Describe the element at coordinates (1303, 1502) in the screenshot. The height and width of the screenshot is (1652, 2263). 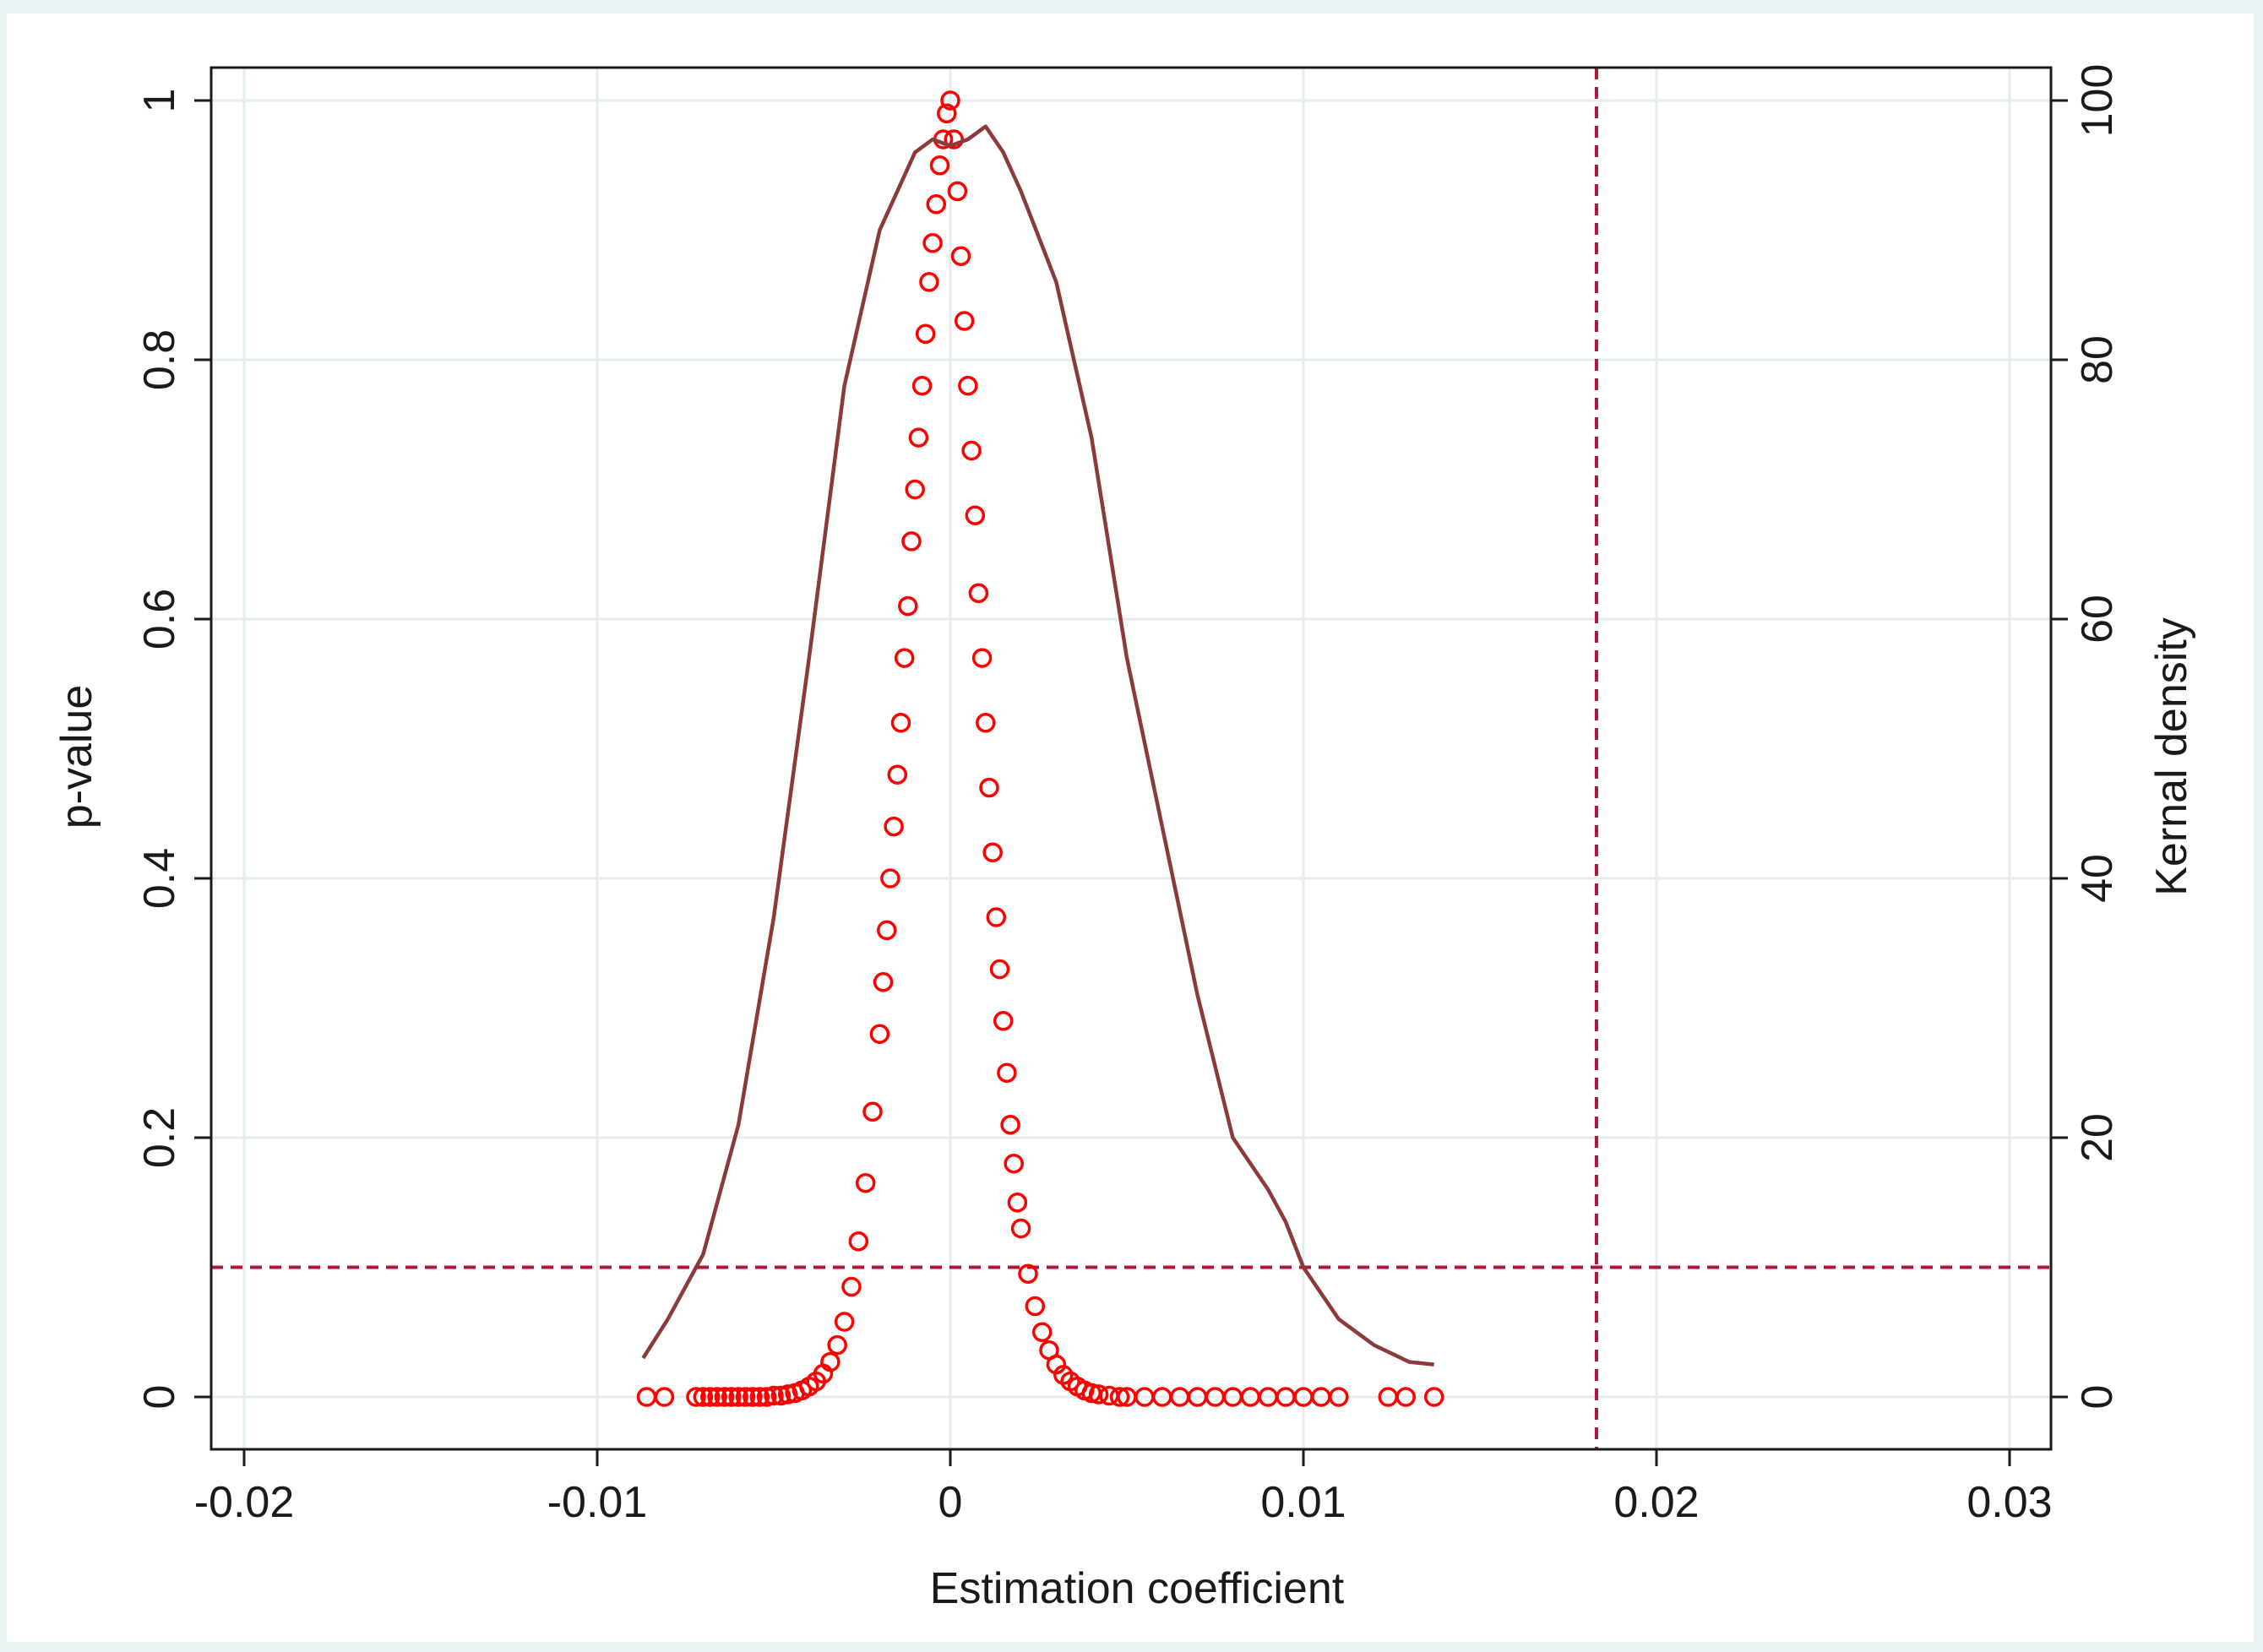
I see `x-tick-label-3: 0.01` at that location.